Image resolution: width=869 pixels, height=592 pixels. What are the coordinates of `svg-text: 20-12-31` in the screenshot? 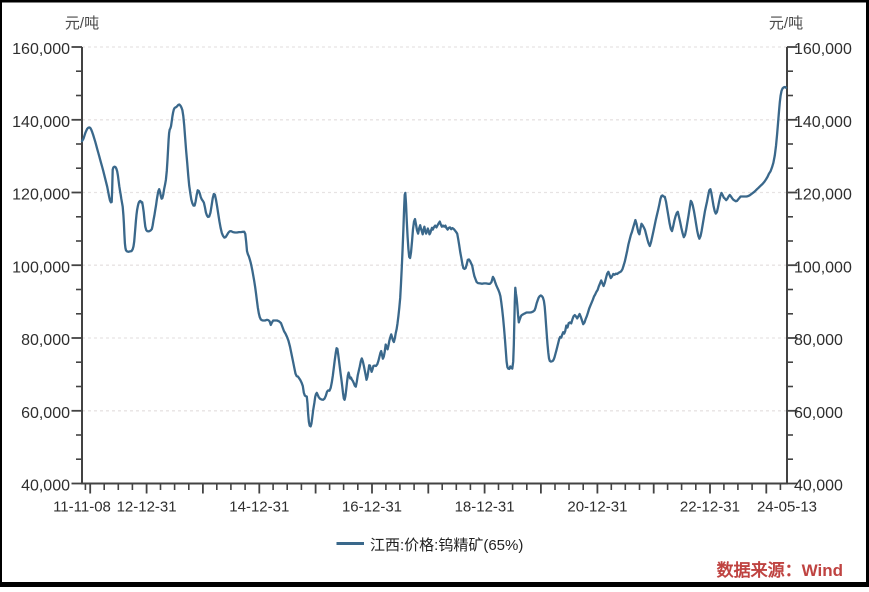 It's located at (597, 507).